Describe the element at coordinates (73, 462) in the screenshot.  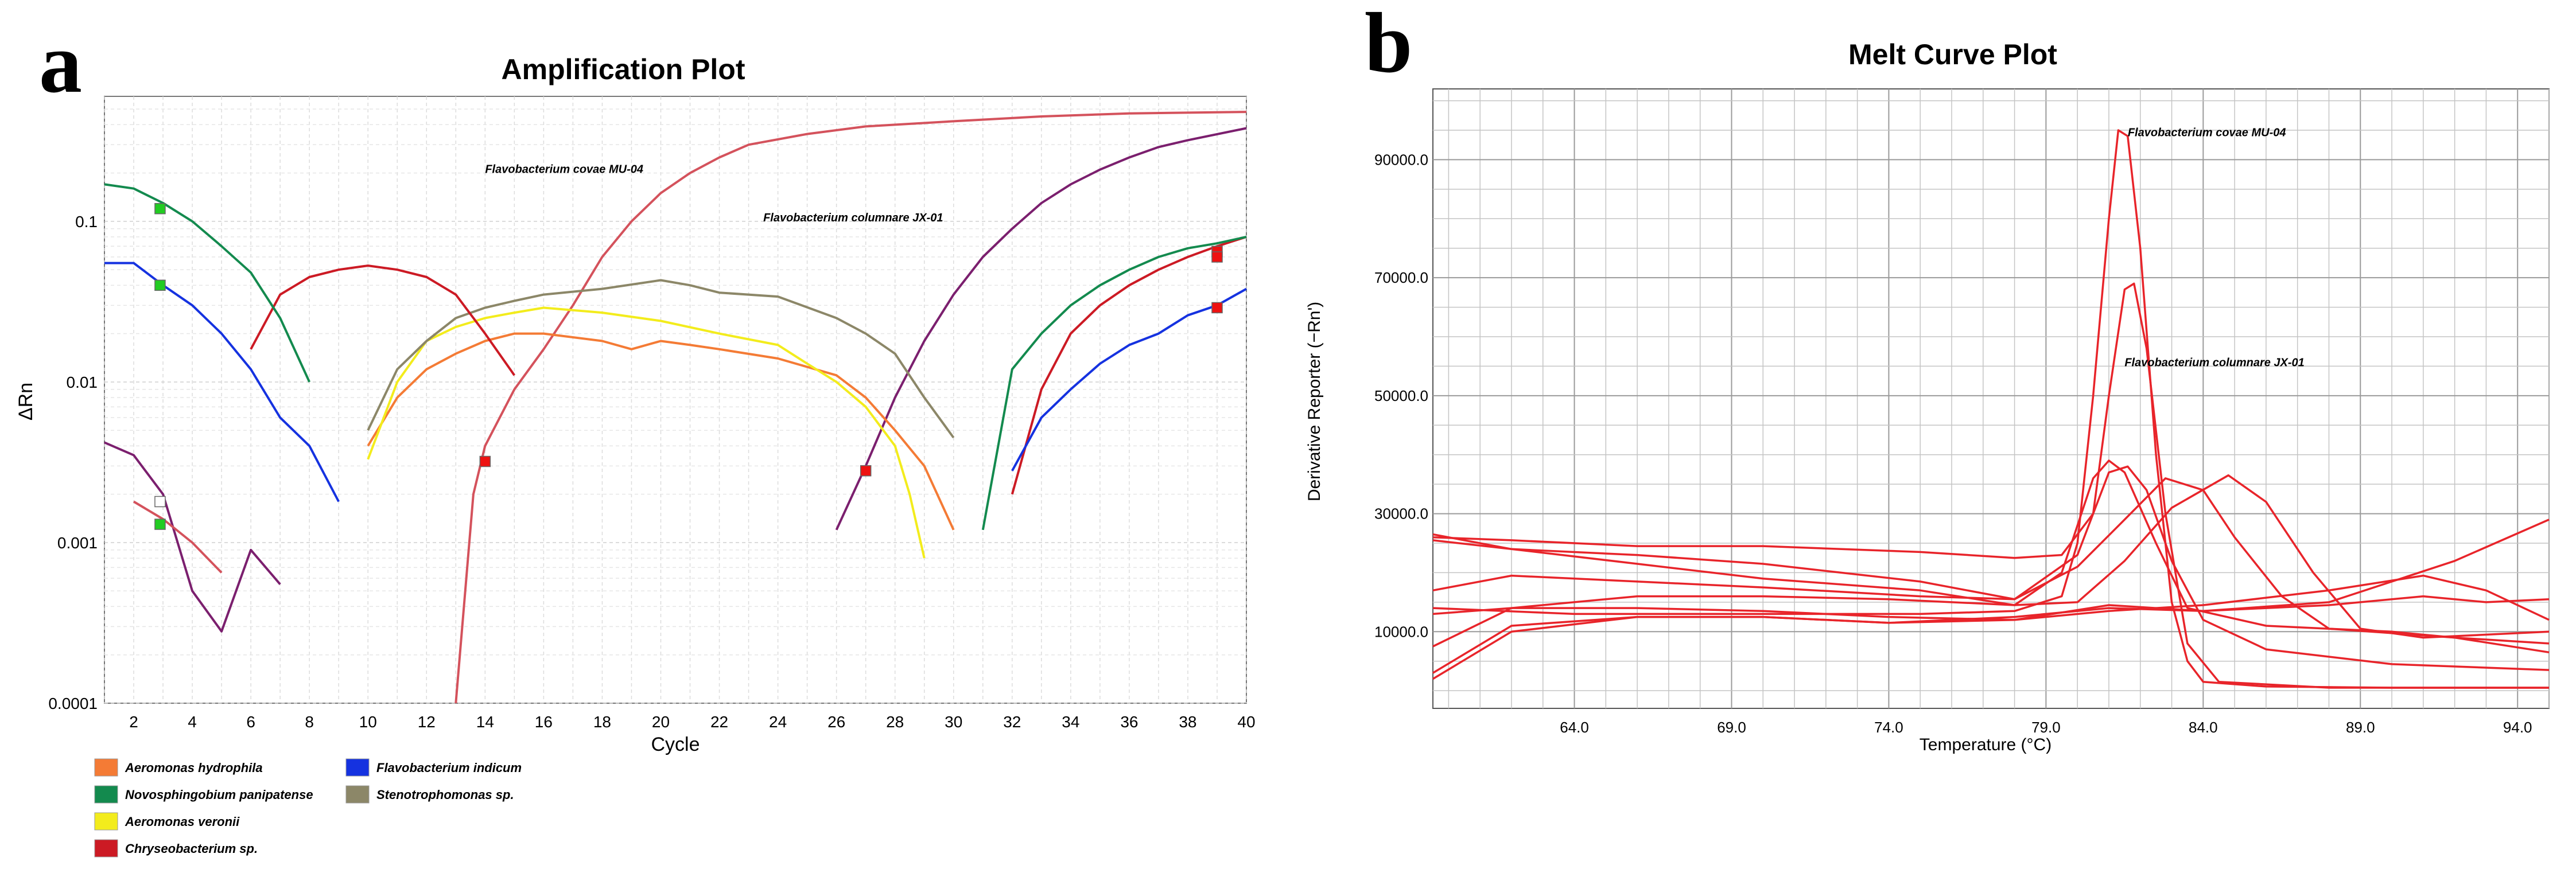
I see `amplification-y-ticks: 0.0001 0.001 0.01 0.1` at that location.